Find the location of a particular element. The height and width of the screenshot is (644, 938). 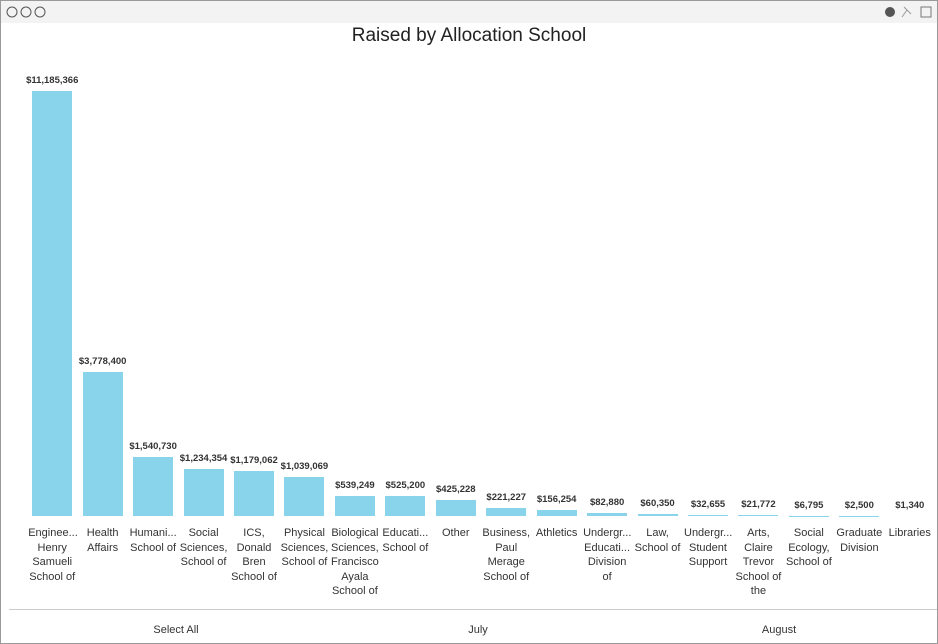

data-label: $11,185,366 is located at coordinates (52, 80).